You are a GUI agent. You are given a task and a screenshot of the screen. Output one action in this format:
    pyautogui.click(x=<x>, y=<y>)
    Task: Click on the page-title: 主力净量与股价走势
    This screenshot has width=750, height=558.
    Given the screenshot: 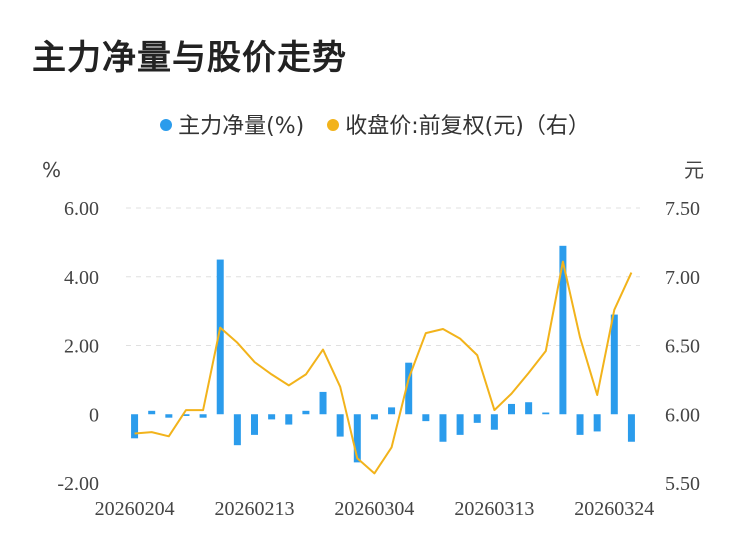 What is the action you would take?
    pyautogui.click(x=189, y=58)
    